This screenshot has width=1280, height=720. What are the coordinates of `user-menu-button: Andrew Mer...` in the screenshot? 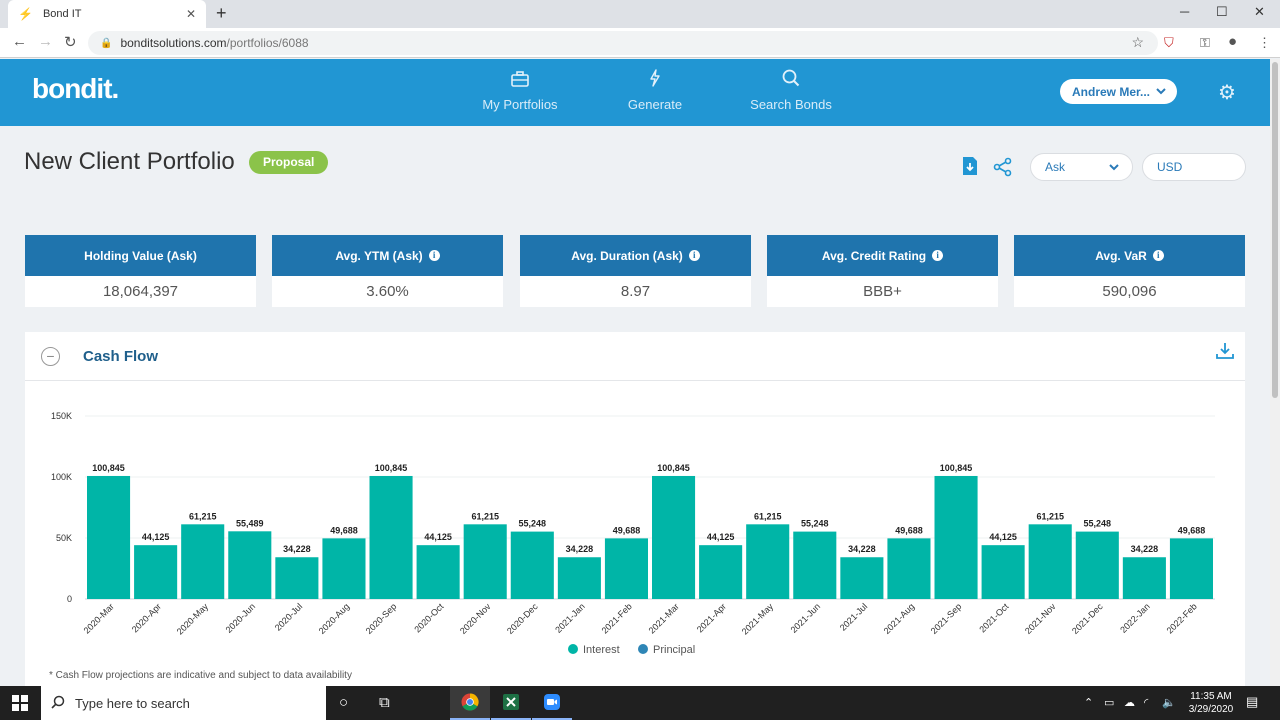 It's located at (1118, 91).